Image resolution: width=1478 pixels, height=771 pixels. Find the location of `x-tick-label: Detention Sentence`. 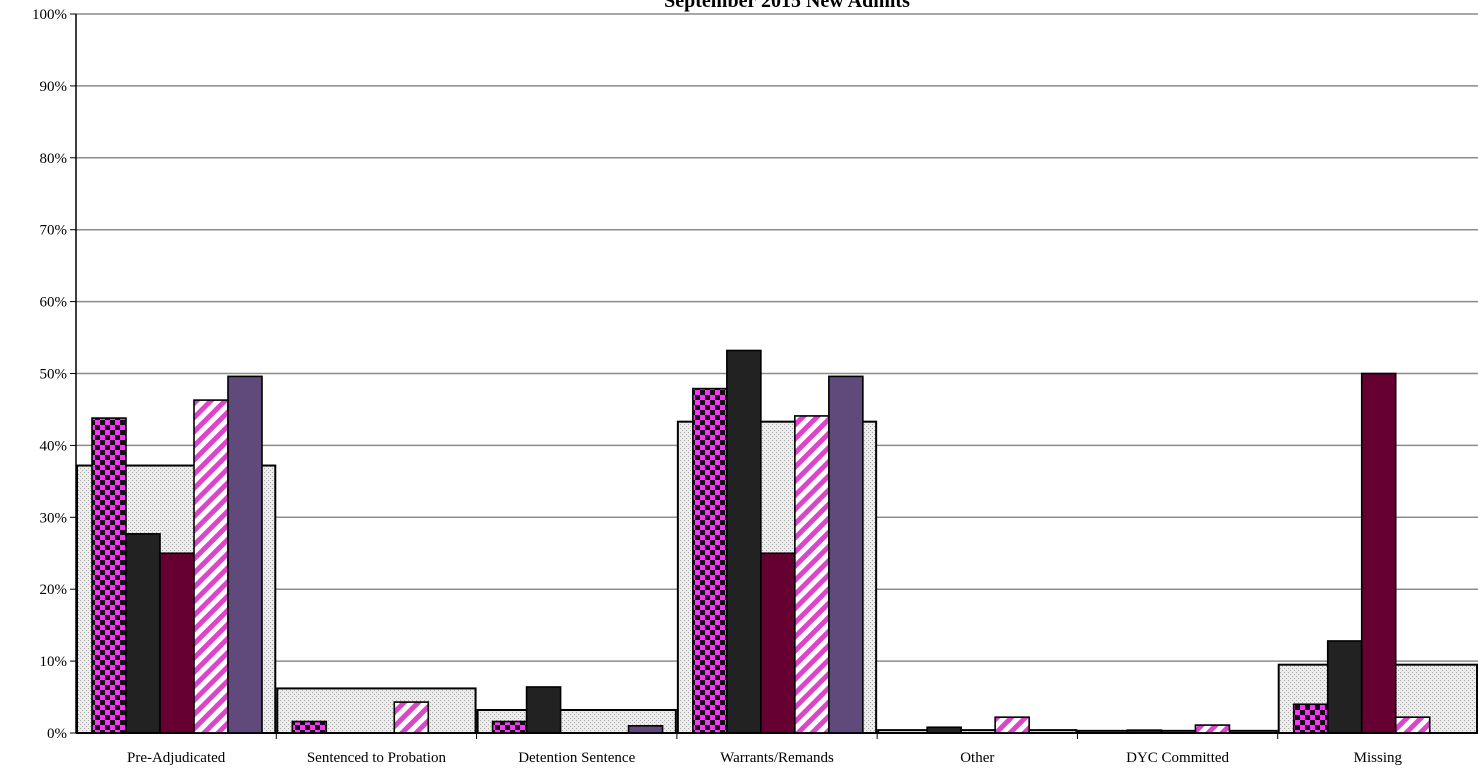

x-tick-label: Detention Sentence is located at coordinates (576, 758).